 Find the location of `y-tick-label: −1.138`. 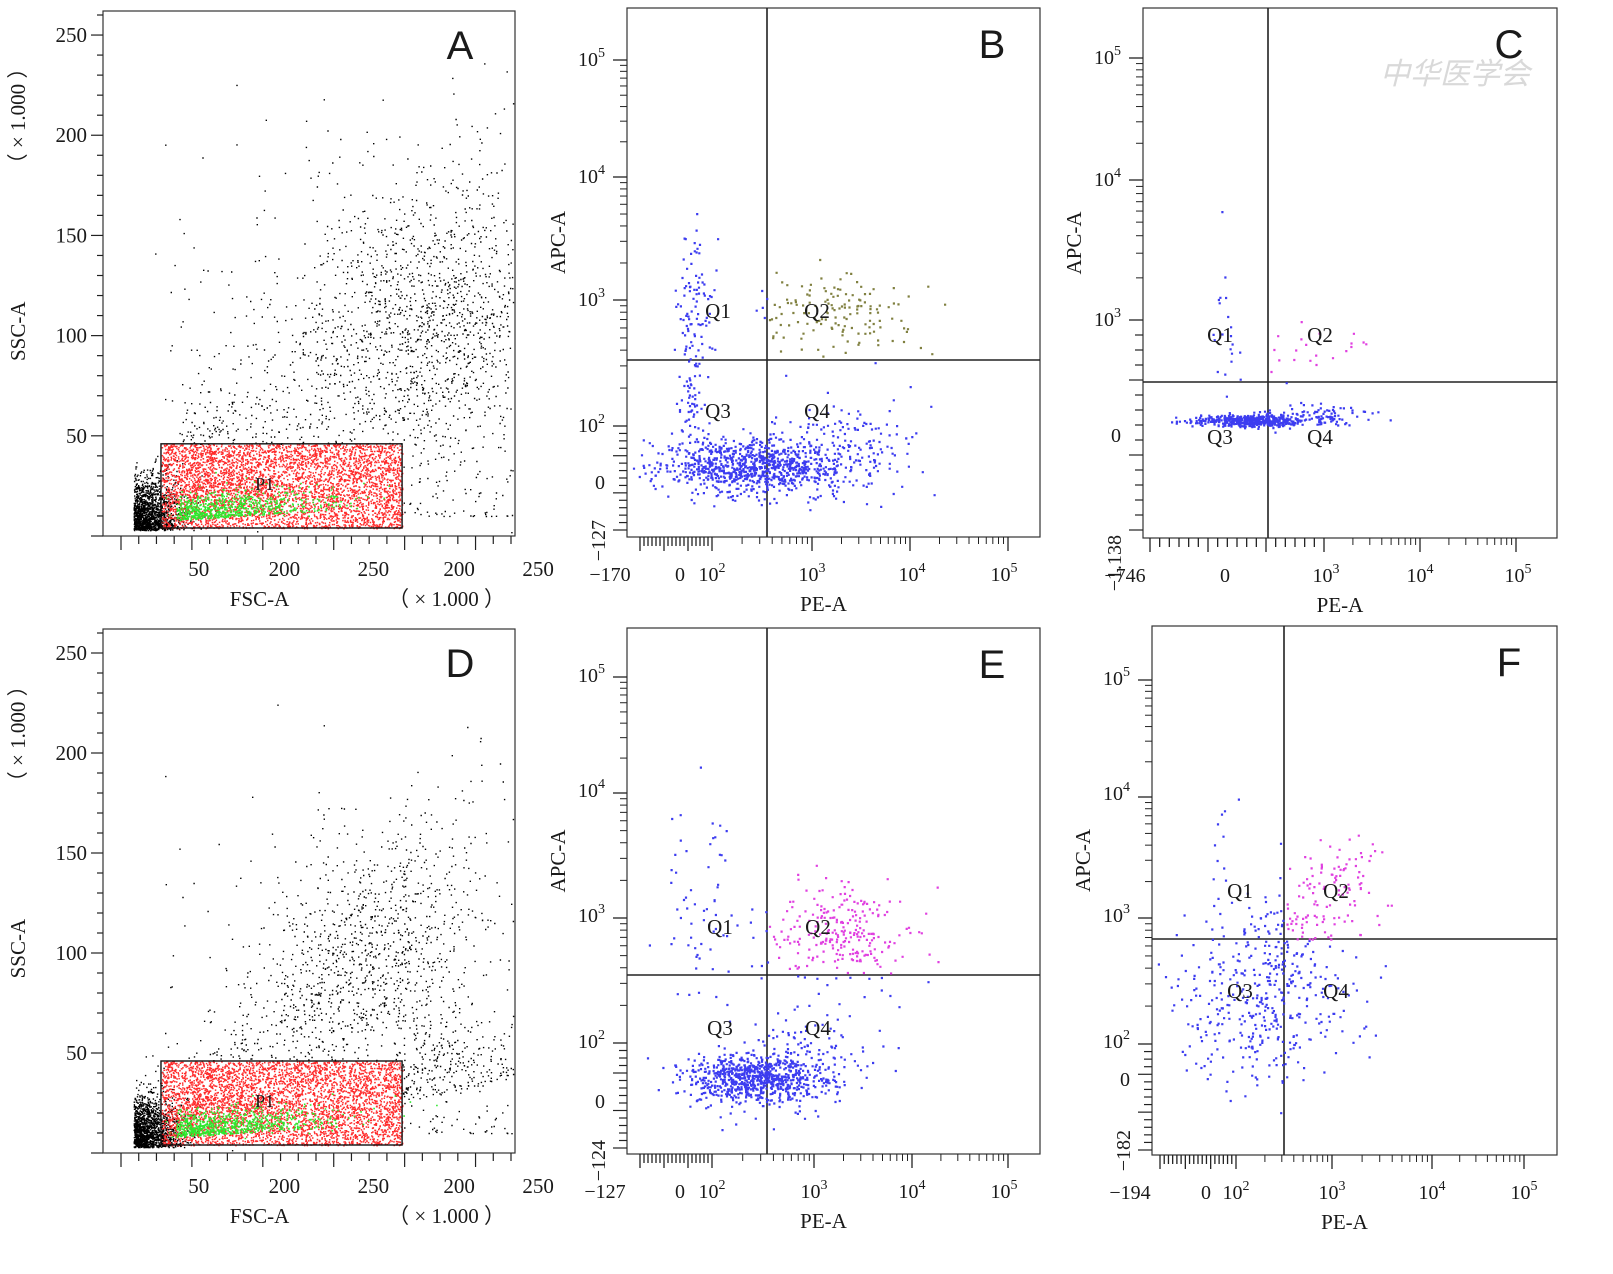

y-tick-label: −1.138 is located at coordinates (1115, 563).